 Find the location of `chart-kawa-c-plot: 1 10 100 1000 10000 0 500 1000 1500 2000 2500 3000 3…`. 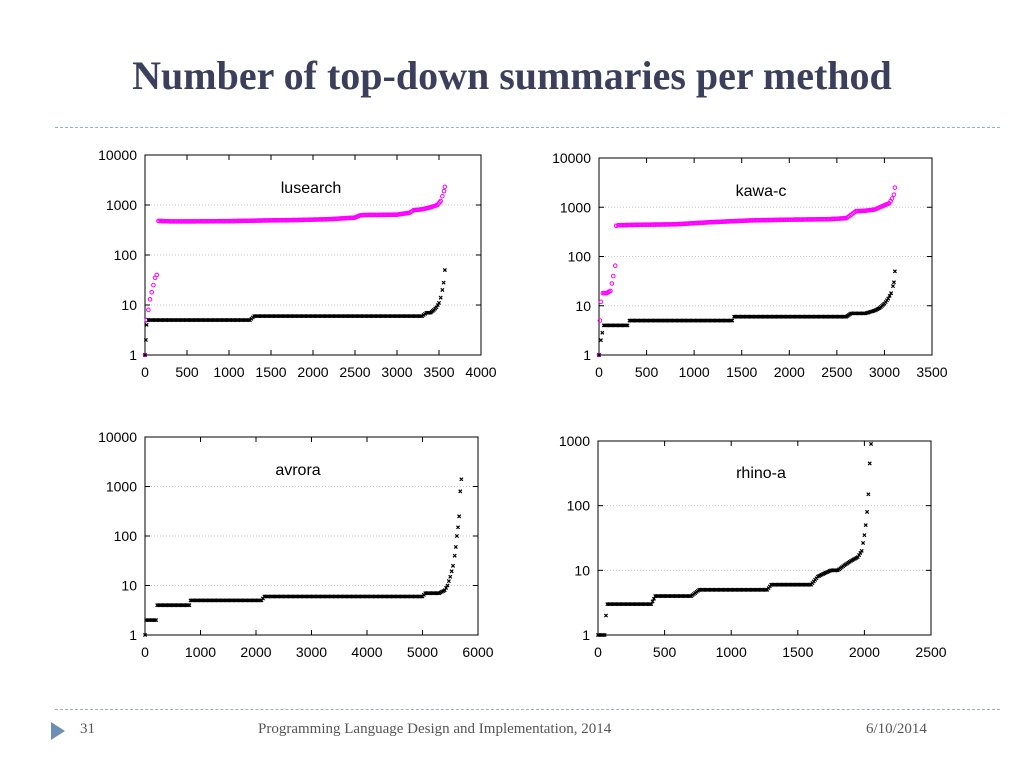

chart-kawa-c-plot: 1 10 100 1000 10000 0 500 1000 1500 2000 2500 3000 3… is located at coordinates (750, 265).